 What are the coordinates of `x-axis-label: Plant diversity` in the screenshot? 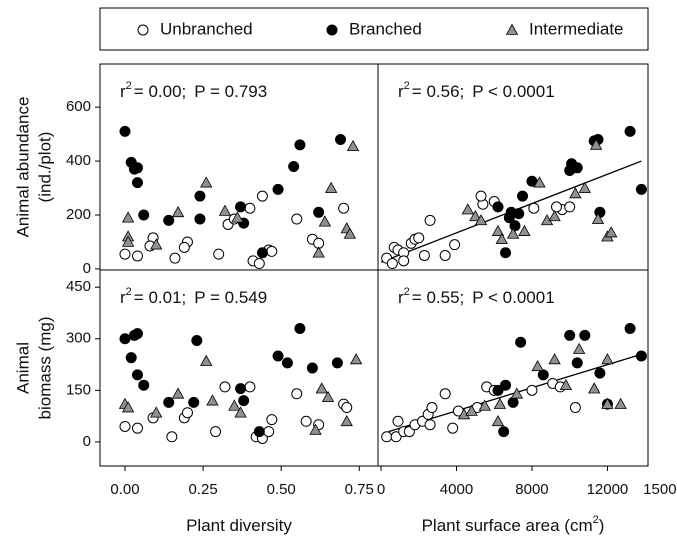 It's located at (239, 525).